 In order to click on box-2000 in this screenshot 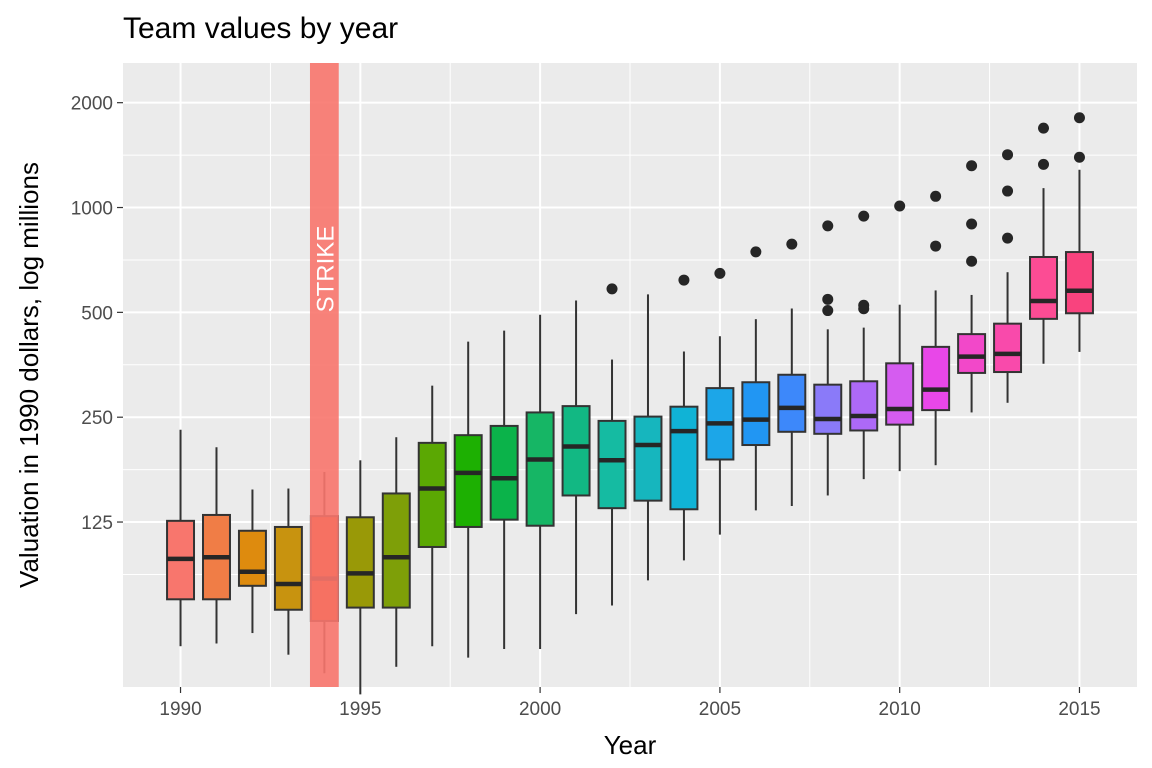, I will do `click(540, 481)`.